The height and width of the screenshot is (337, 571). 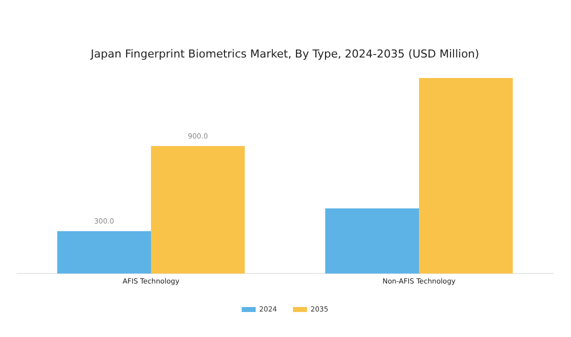 I want to click on chart-title: Japan Fingerprint Biometrics Market, By Type, 2024-2035 (USD Million), so click(x=285, y=53).